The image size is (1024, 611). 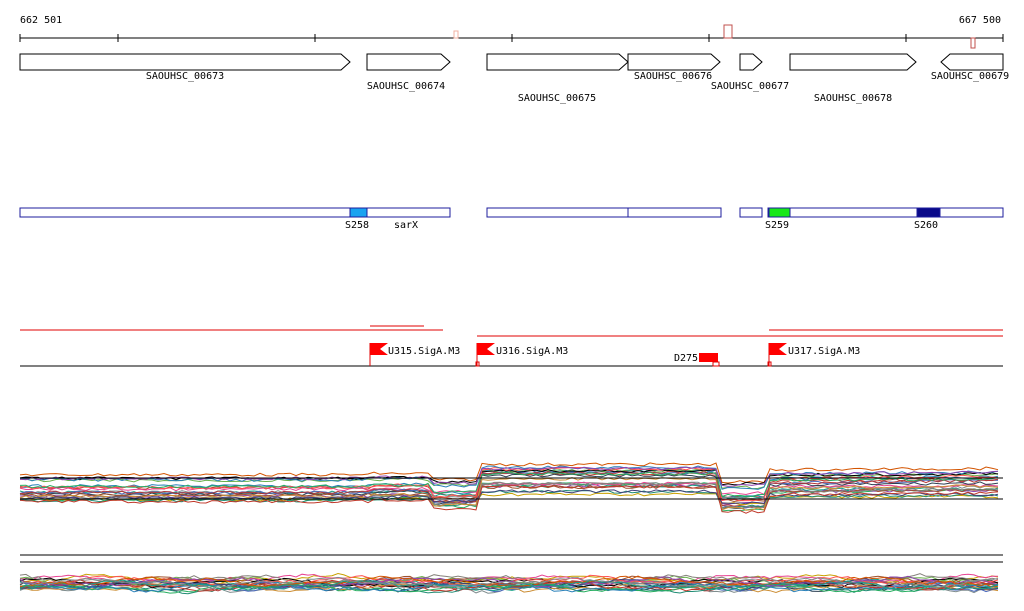 What do you see at coordinates (185, 76) in the screenshot?
I see `gene-label: SAOUHSC_00673` at bounding box center [185, 76].